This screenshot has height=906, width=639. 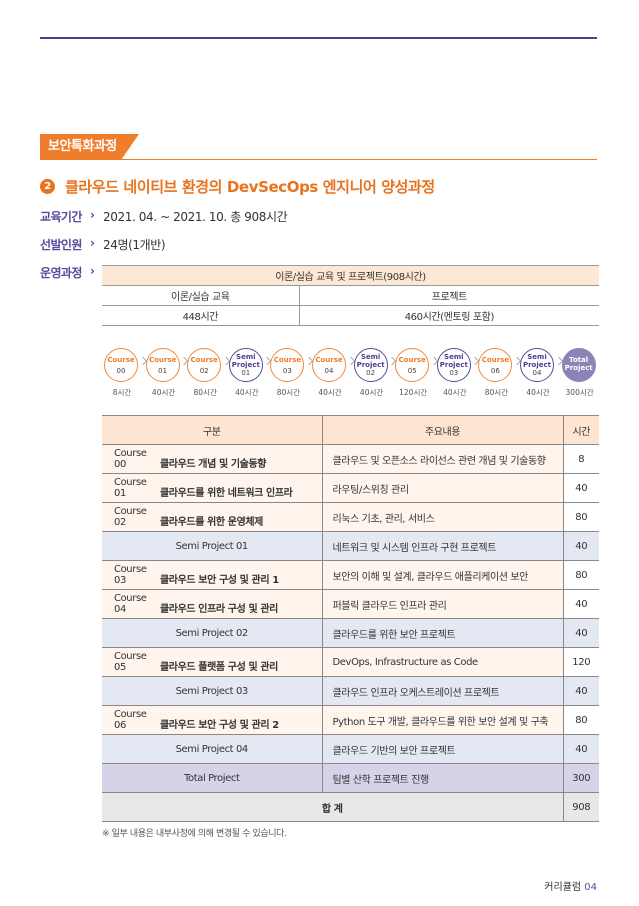 What do you see at coordinates (332, 807) in the screenshot?
I see `sum-label: 합 계` at bounding box center [332, 807].